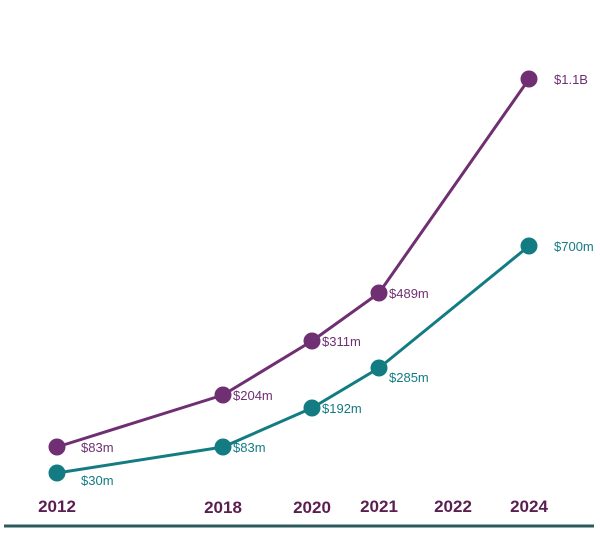  What do you see at coordinates (379, 506) in the screenshot?
I see `x-tick-label: 2021` at bounding box center [379, 506].